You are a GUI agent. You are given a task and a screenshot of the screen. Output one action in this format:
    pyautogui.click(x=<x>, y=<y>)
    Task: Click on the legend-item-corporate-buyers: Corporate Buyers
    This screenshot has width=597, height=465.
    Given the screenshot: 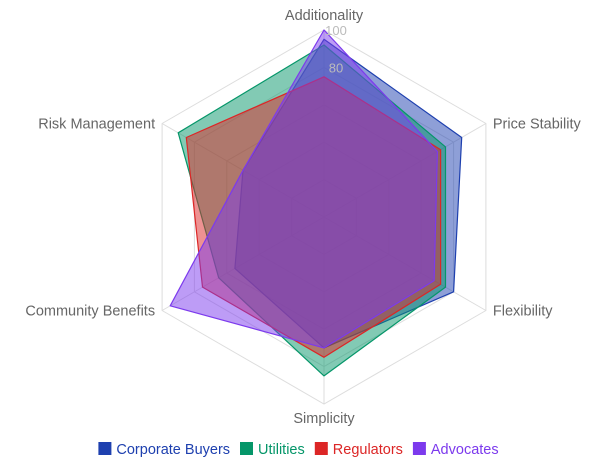 What is the action you would take?
    pyautogui.click(x=164, y=450)
    